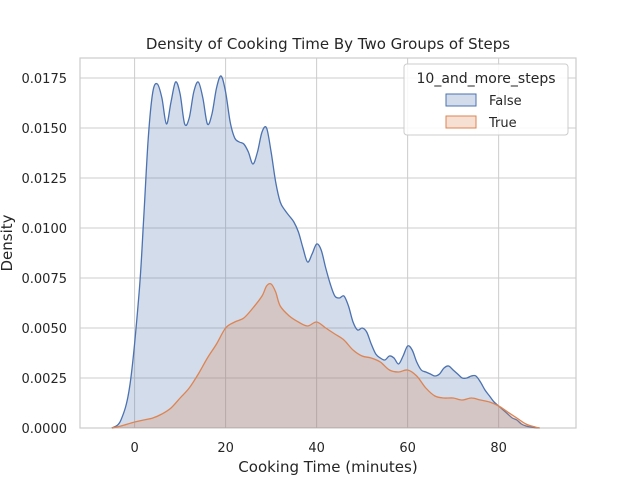 The image size is (640, 480). Describe the element at coordinates (327, 467) in the screenshot. I see `x-axis-label: Cooking Time (minutes)` at that location.